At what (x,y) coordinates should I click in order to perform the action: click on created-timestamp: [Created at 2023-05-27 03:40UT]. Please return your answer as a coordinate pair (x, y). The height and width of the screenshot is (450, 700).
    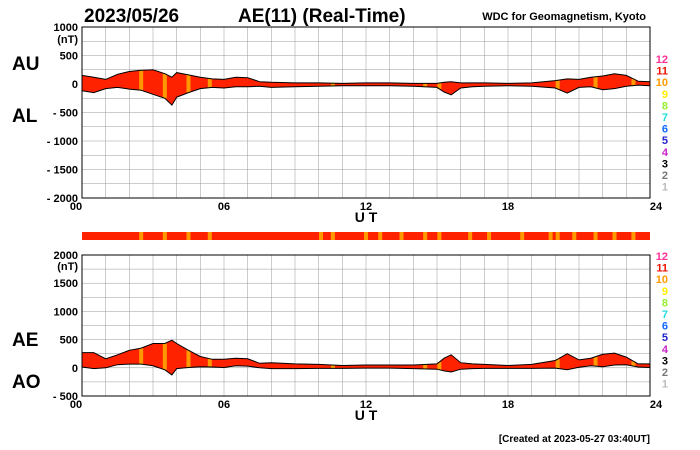
    Looking at the image, I should click on (574, 439).